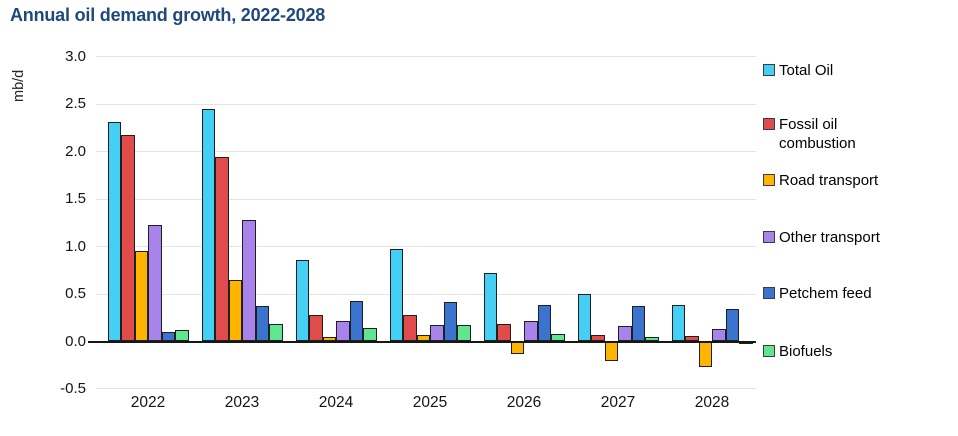  What do you see at coordinates (829, 237) in the screenshot?
I see `legend-label: Other transport` at bounding box center [829, 237].